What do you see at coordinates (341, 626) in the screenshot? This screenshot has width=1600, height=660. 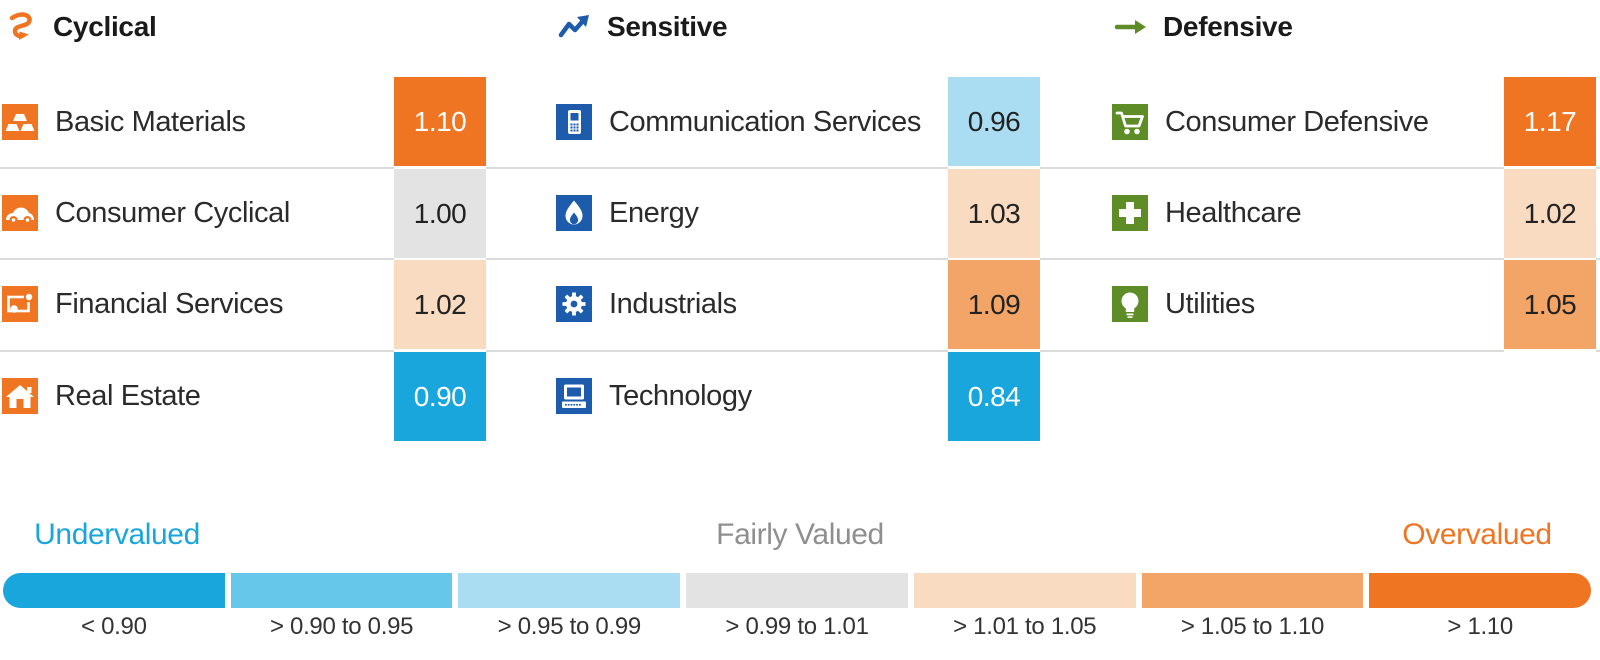 I see `scale-range: > 0.90 to 0.95` at bounding box center [341, 626].